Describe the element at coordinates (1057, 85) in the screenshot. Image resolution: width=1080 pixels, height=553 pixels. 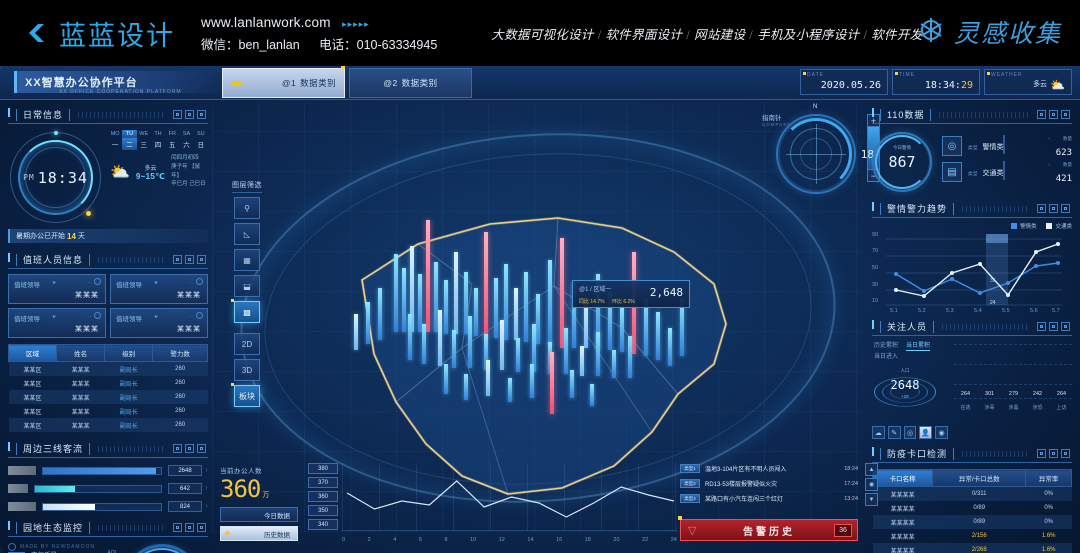
I see `cloud-sun-icon: ⛅` at that location.